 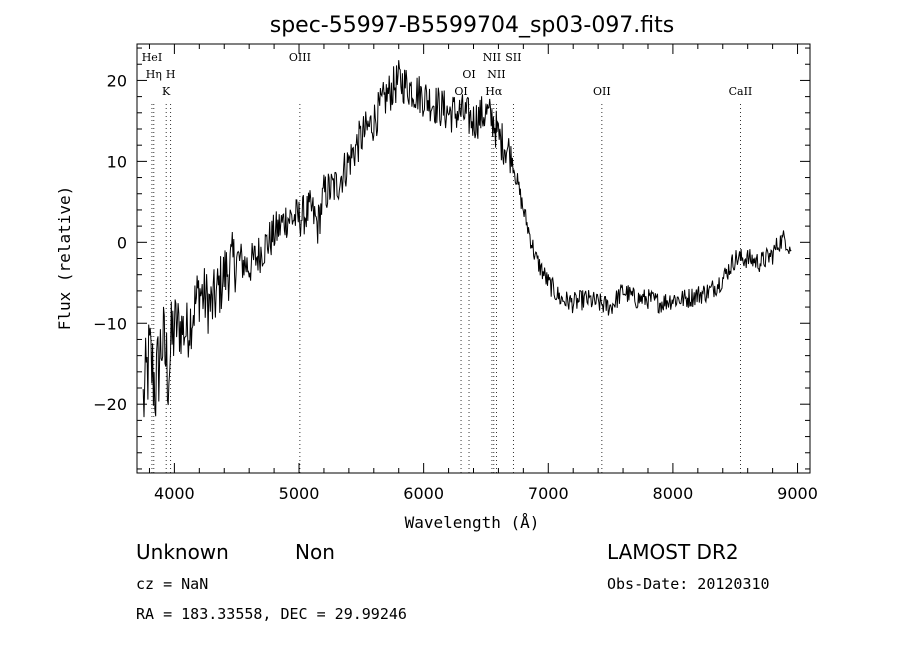 What do you see at coordinates (152, 57) in the screenshot?
I see `emission-line-label: HeI` at bounding box center [152, 57].